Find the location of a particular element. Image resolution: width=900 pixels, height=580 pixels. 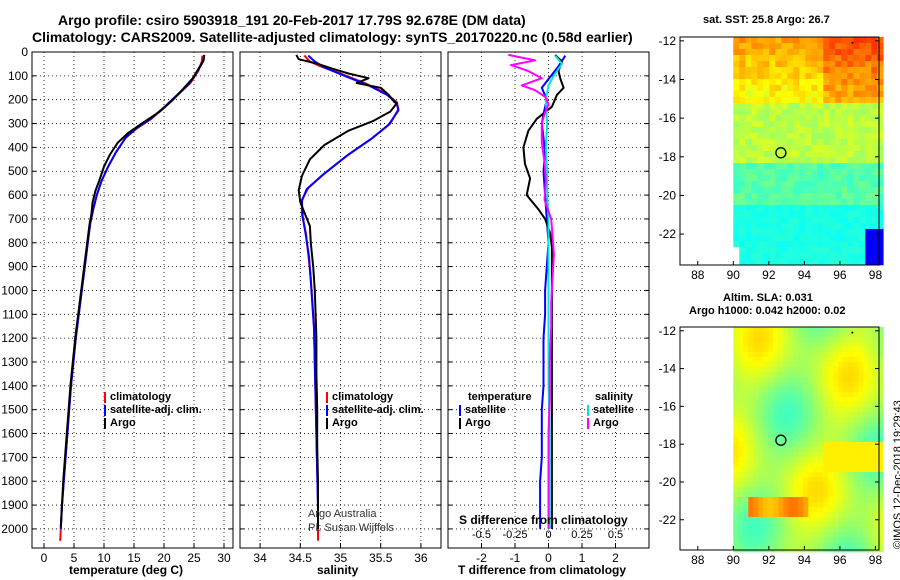

legend-label: Argo is located at coordinates (478, 423).